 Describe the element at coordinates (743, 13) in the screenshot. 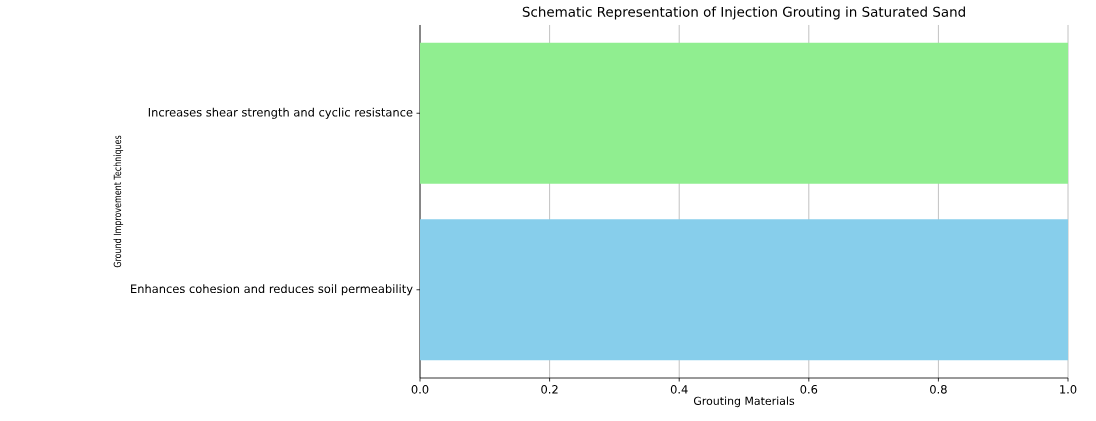

I see `chart-title: Schematic Representation of Injection Grouting in Saturated Sand` at that location.